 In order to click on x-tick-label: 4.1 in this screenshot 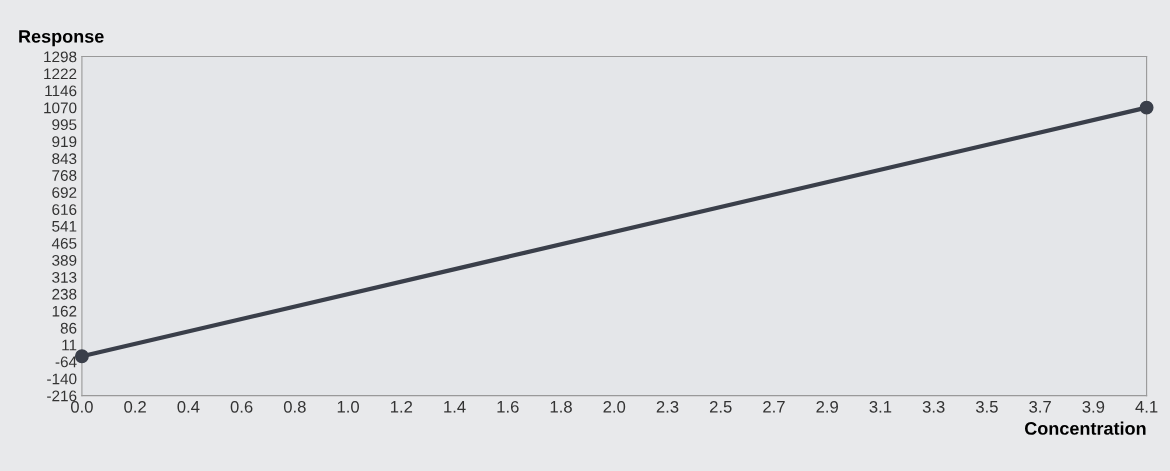, I will do `click(1146, 407)`.